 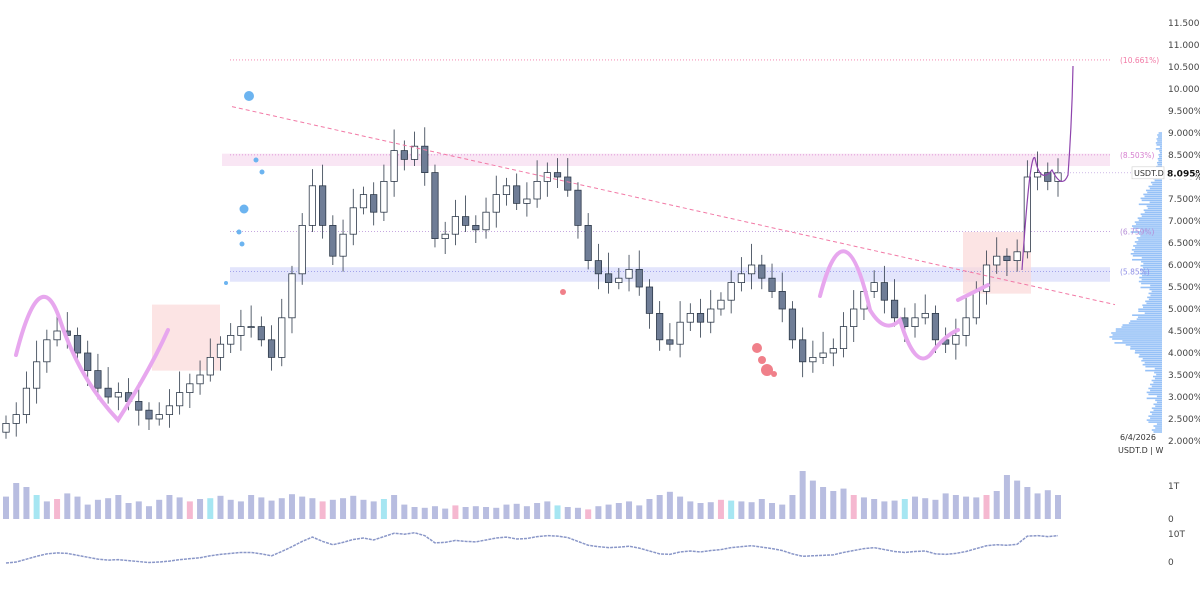 I want to click on price-tick-label: 7.500%, so click(x=1184, y=200).